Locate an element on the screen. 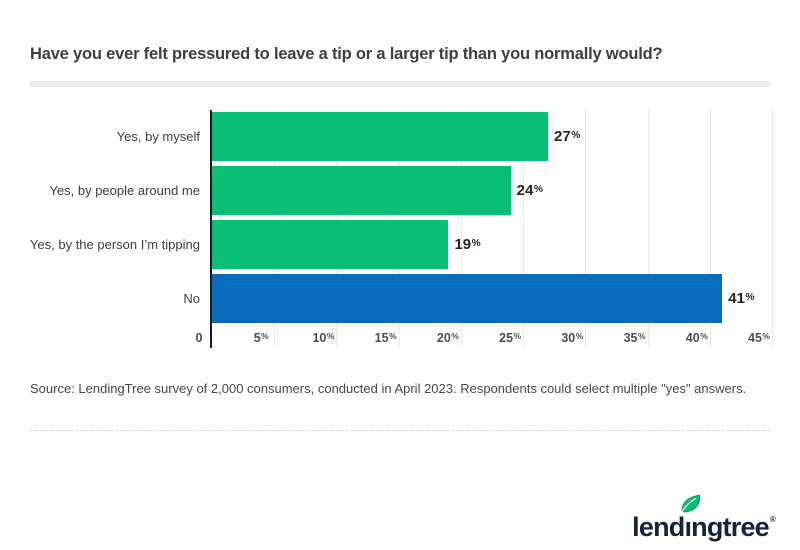  bottom-divider is located at coordinates (400, 430).